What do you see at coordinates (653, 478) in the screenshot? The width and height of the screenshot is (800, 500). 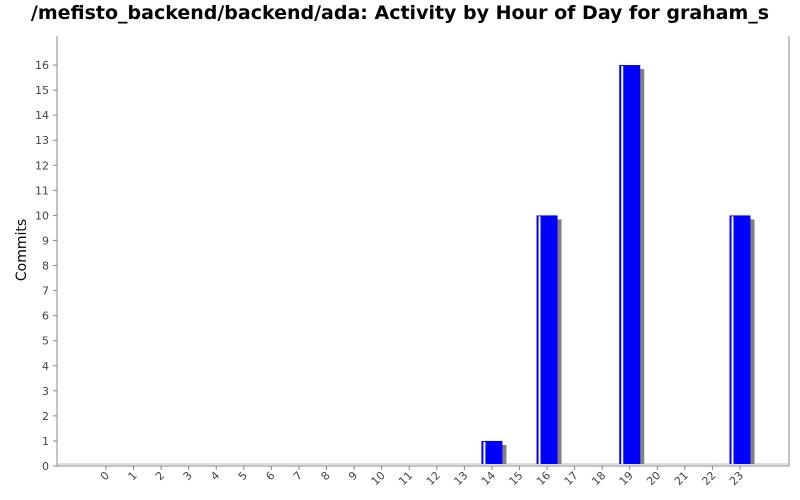 I see `x-tick-label: 20` at bounding box center [653, 478].